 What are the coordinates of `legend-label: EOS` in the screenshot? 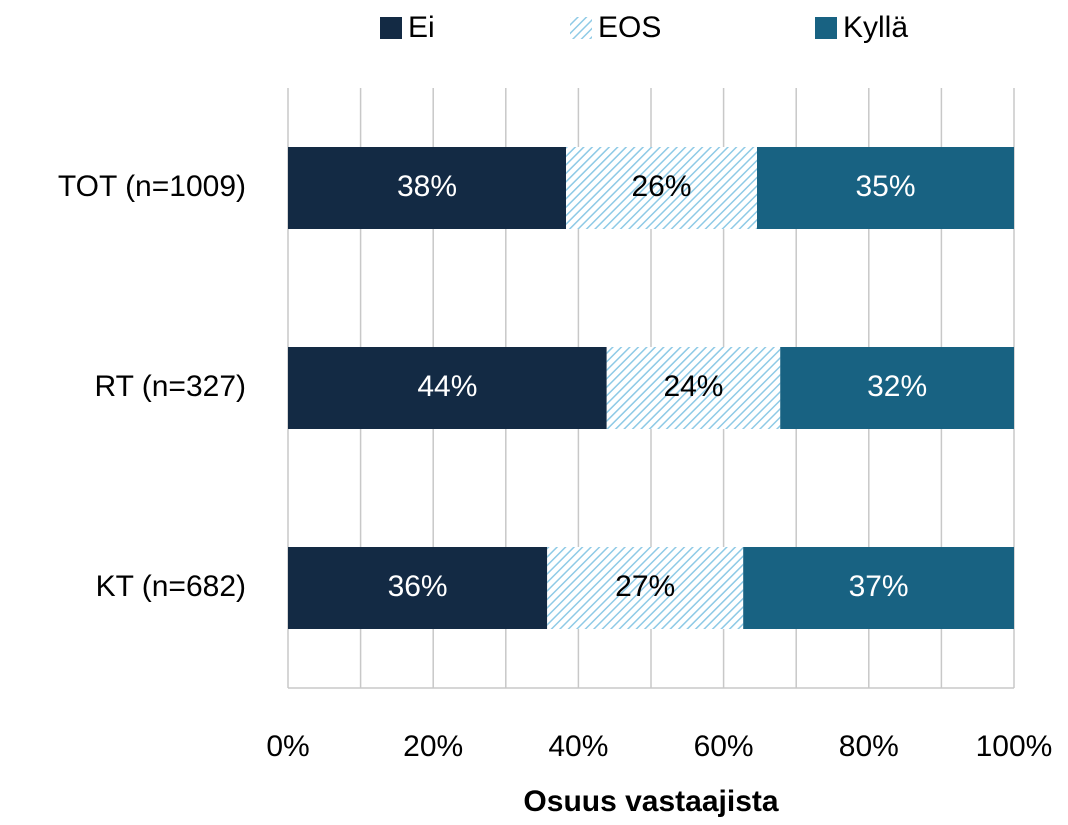 It's located at (629, 27).